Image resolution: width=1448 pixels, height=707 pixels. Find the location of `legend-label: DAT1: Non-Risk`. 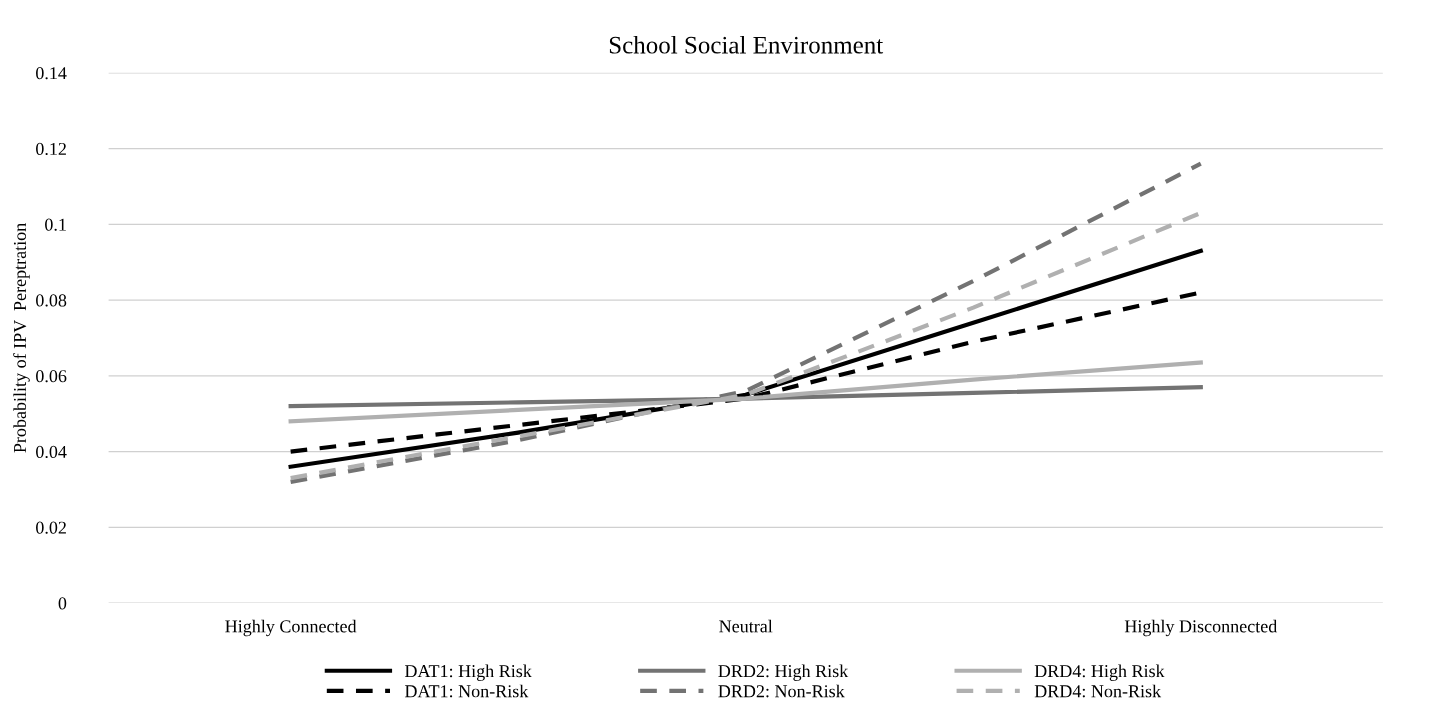

legend-label: DAT1: Non-Risk is located at coordinates (466, 691).